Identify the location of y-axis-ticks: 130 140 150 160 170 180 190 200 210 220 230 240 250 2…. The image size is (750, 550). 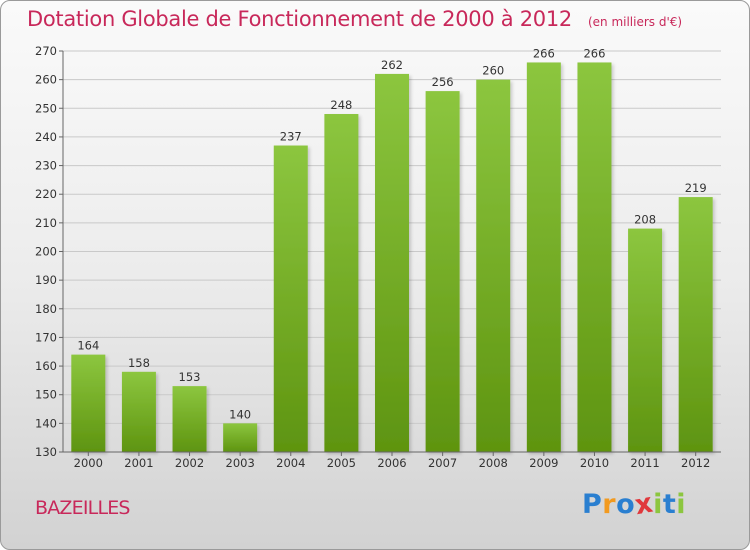
(49, 251).